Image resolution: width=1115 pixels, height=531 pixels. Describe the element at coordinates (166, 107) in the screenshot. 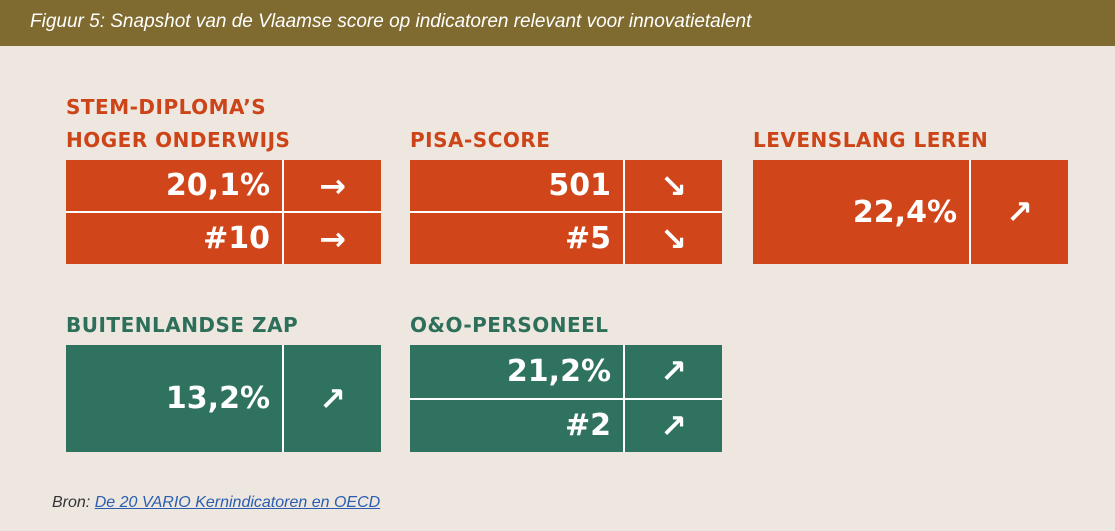

I see `panel-title: STEM-DIPLOMA’S` at that location.